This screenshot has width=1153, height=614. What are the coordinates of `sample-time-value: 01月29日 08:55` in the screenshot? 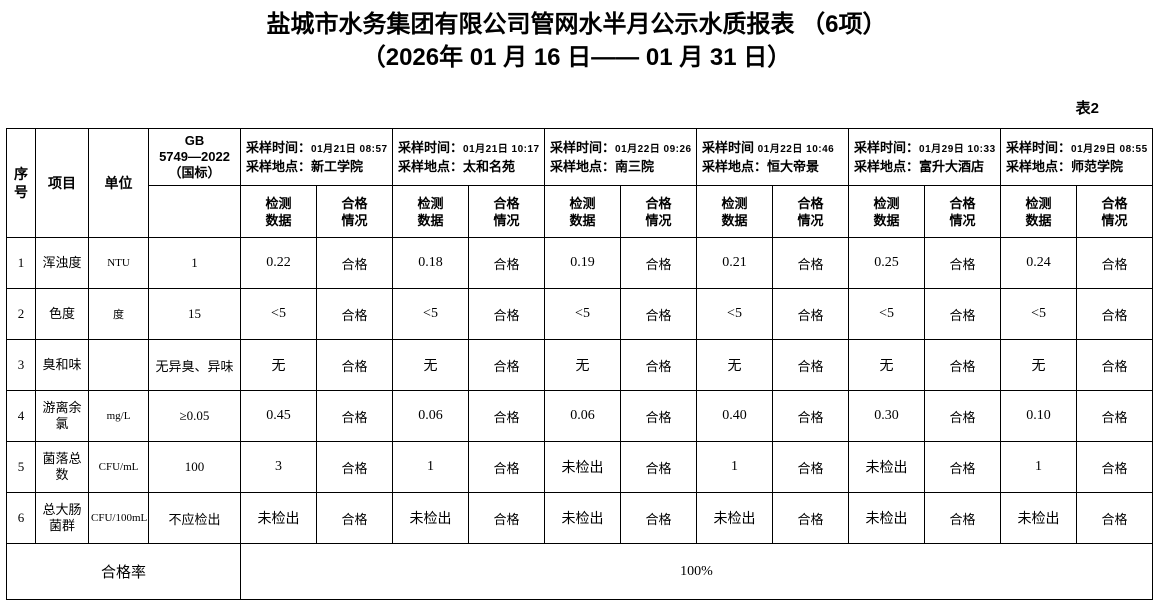 It's located at (1109, 149).